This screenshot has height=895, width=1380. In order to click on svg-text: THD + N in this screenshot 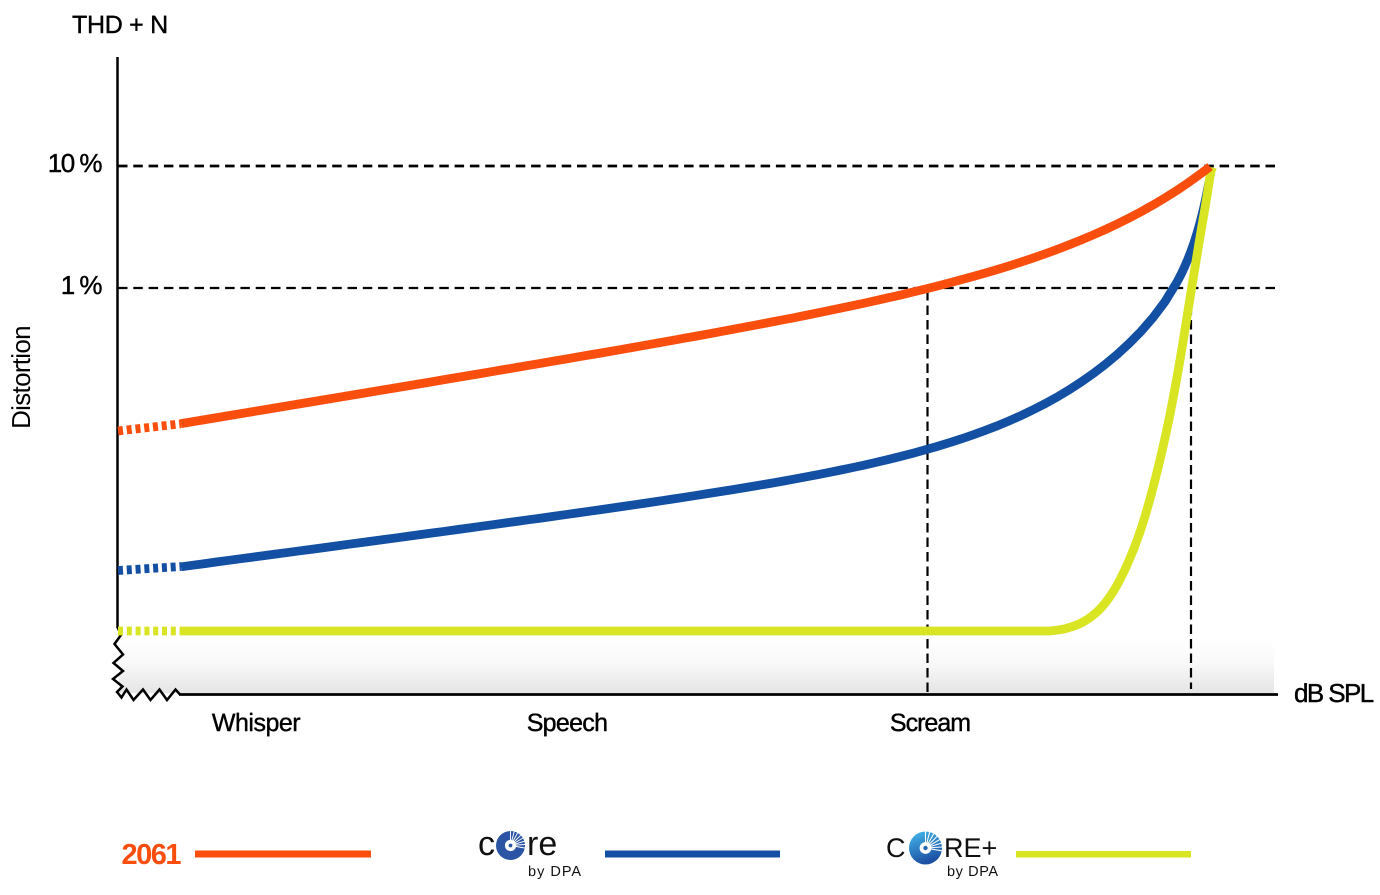, I will do `click(120, 25)`.